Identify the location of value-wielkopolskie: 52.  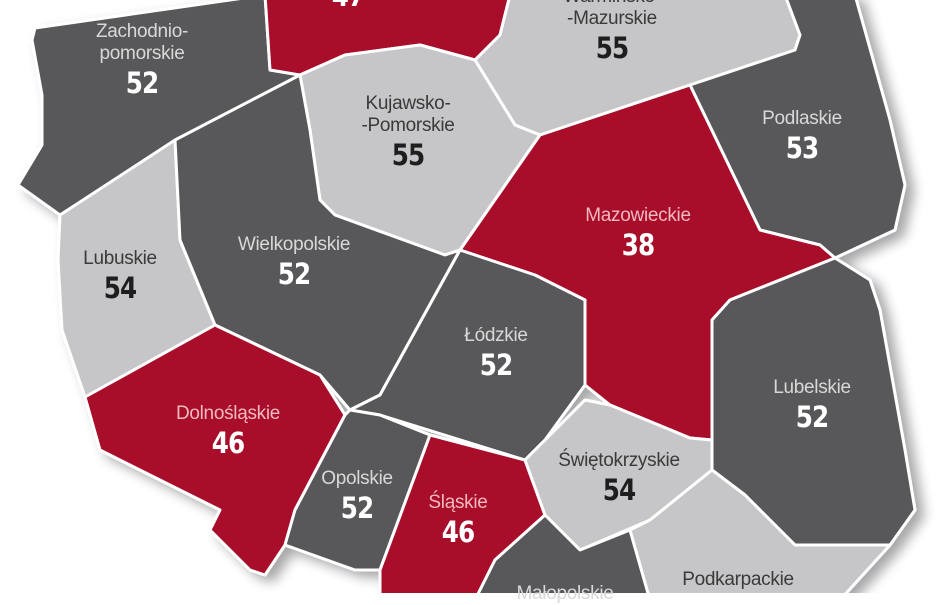
(294, 273).